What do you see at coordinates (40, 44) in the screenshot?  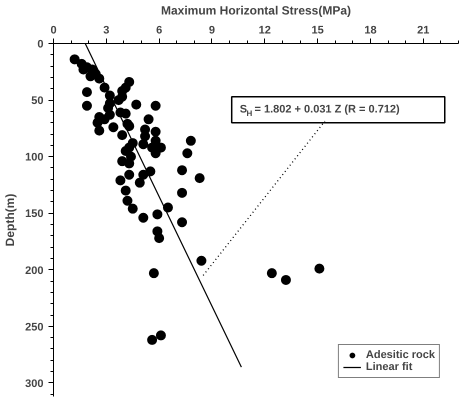 I see `y-tick-label: 0` at bounding box center [40, 44].